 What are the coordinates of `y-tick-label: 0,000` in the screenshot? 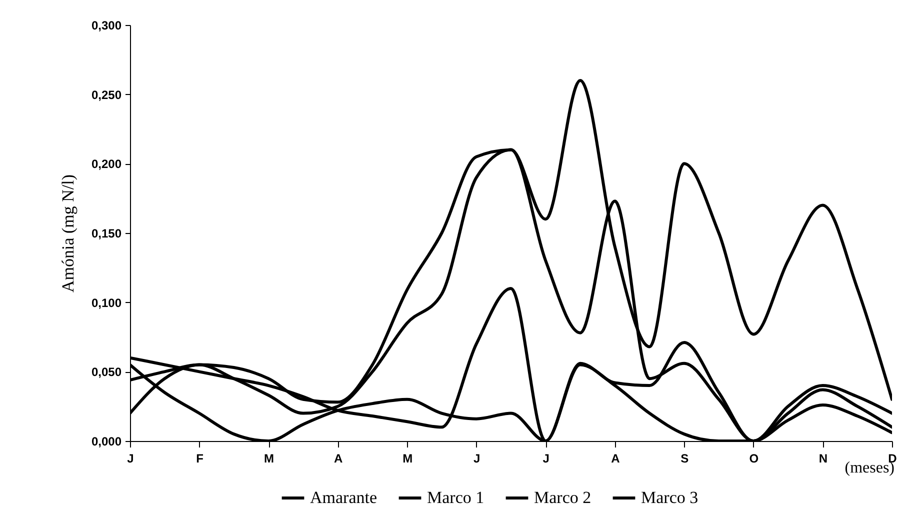 It's located at (106, 441).